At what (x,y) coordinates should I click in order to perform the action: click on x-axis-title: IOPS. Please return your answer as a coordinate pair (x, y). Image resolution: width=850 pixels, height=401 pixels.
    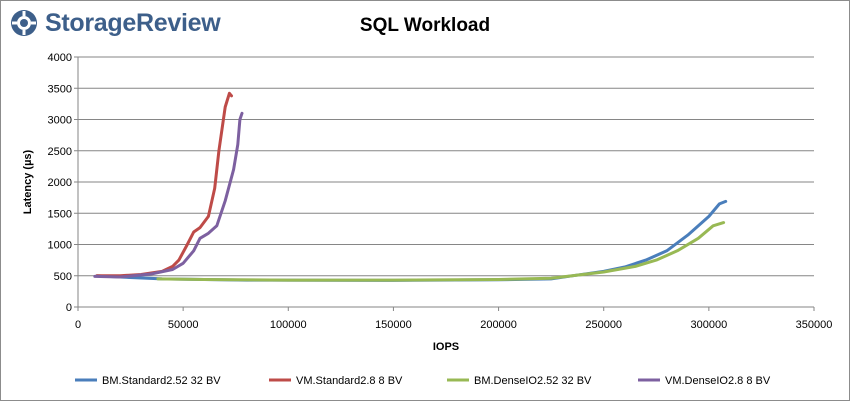
    Looking at the image, I should click on (446, 347).